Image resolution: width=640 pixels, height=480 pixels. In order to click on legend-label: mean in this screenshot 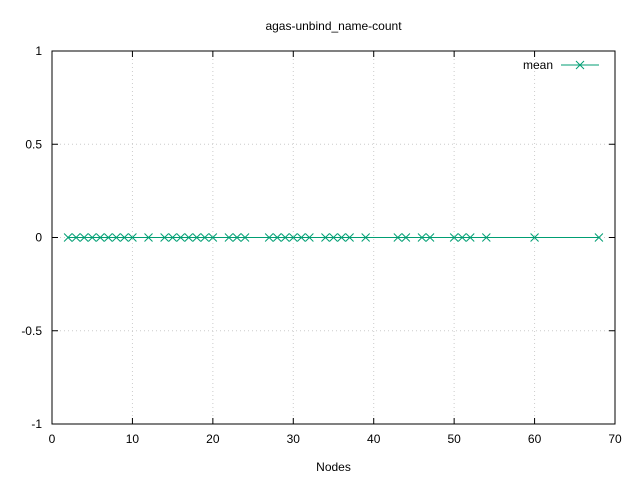, I will do `click(538, 65)`.